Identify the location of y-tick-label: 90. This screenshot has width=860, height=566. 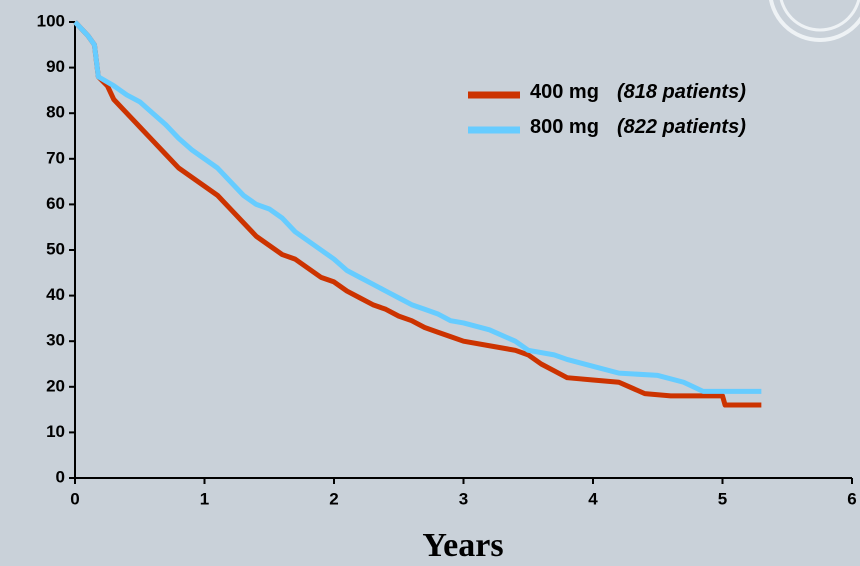
(55, 66).